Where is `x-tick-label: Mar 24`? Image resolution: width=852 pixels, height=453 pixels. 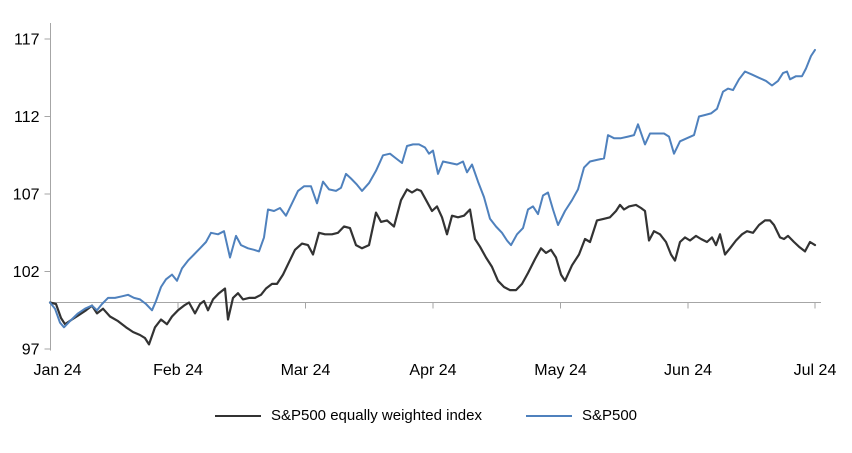
x-tick-label: Mar 24 is located at coordinates (306, 370).